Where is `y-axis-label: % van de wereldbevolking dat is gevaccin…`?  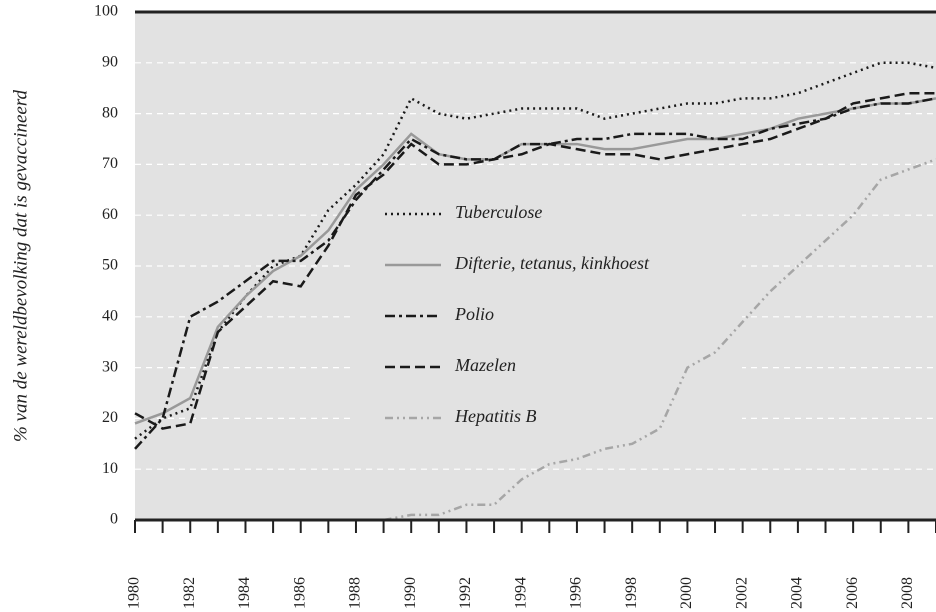 y-axis-label: % van de wereldbevolking dat is gevaccin… is located at coordinates (20, 265).